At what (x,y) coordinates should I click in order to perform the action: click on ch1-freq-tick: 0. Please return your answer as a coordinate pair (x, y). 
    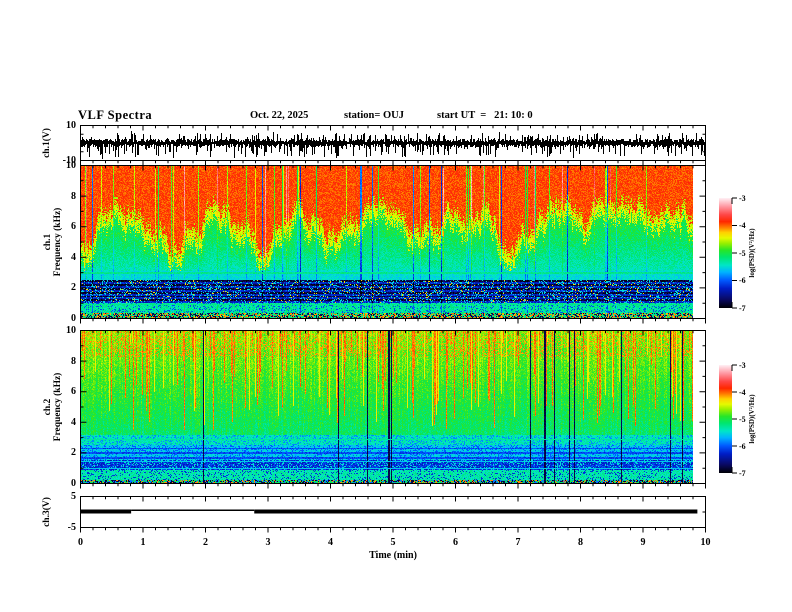
    Looking at the image, I should click on (73, 318).